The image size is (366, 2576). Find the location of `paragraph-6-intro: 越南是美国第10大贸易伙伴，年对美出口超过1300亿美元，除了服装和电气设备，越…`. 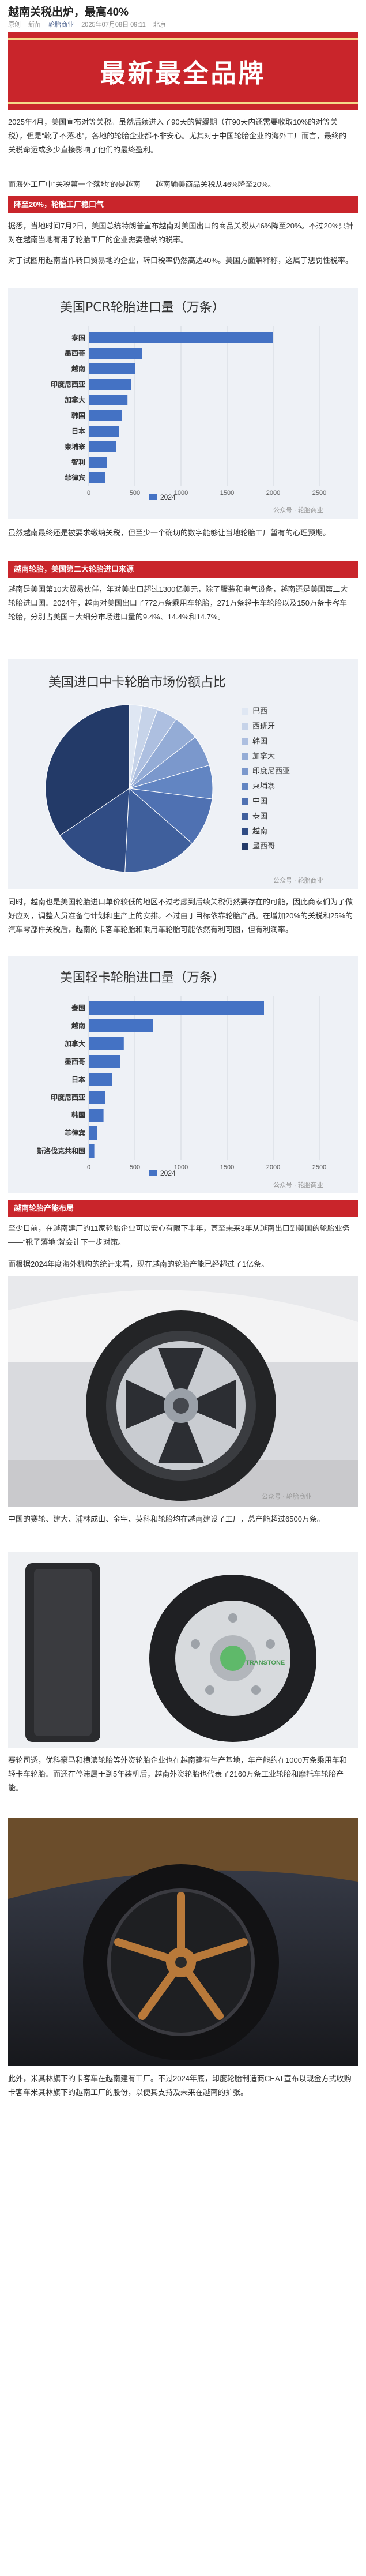

paragraph-6-intro: 越南是美国第10大贸易伙伴，年对美出口超过1300亿美元，除了服装和电气设备，越… is located at coordinates (178, 603).